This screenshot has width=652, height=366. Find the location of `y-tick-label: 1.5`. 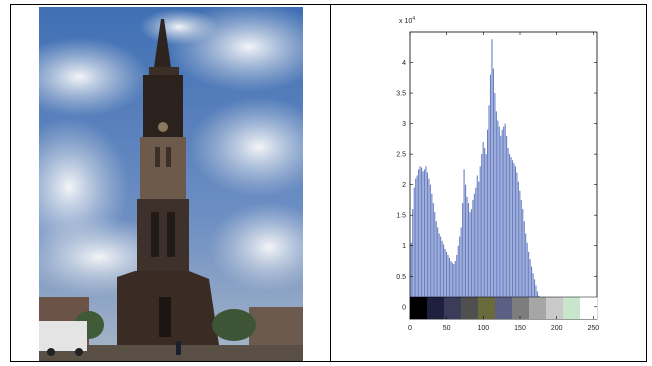

y-tick-label: 1.5 is located at coordinates (401, 216).